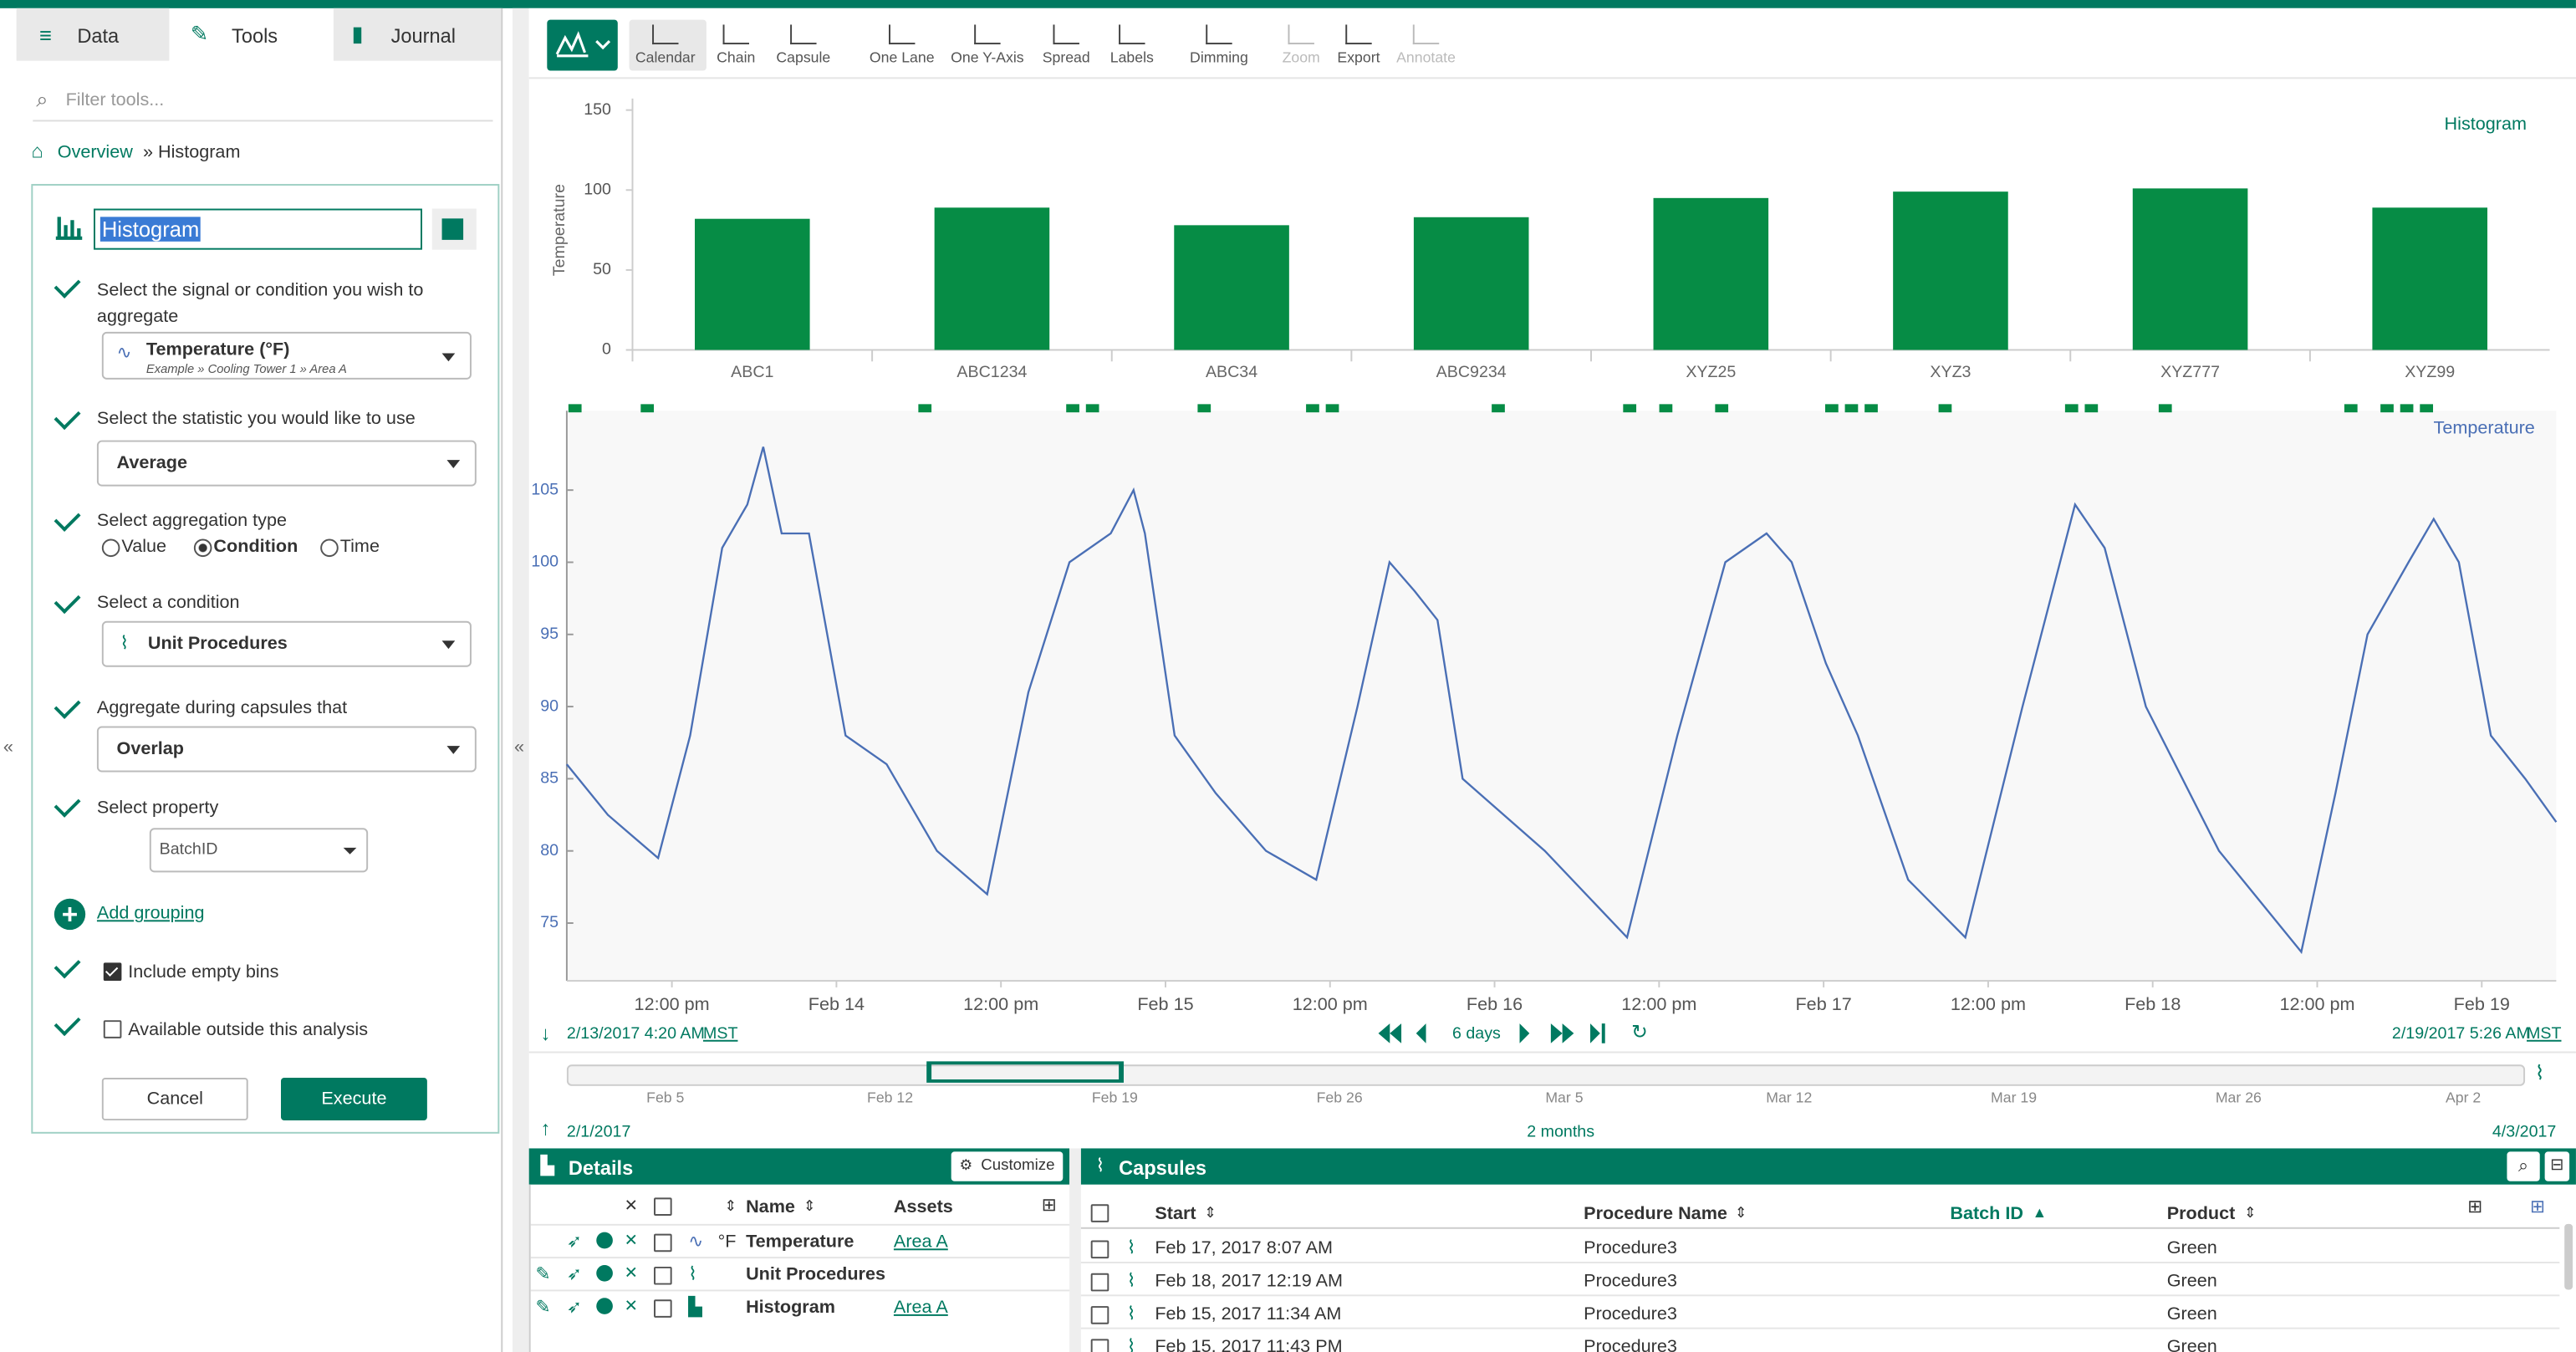 The height and width of the screenshot is (1352, 2576). Describe the element at coordinates (545, 489) in the screenshot. I see `y-tick-label: 105` at that location.